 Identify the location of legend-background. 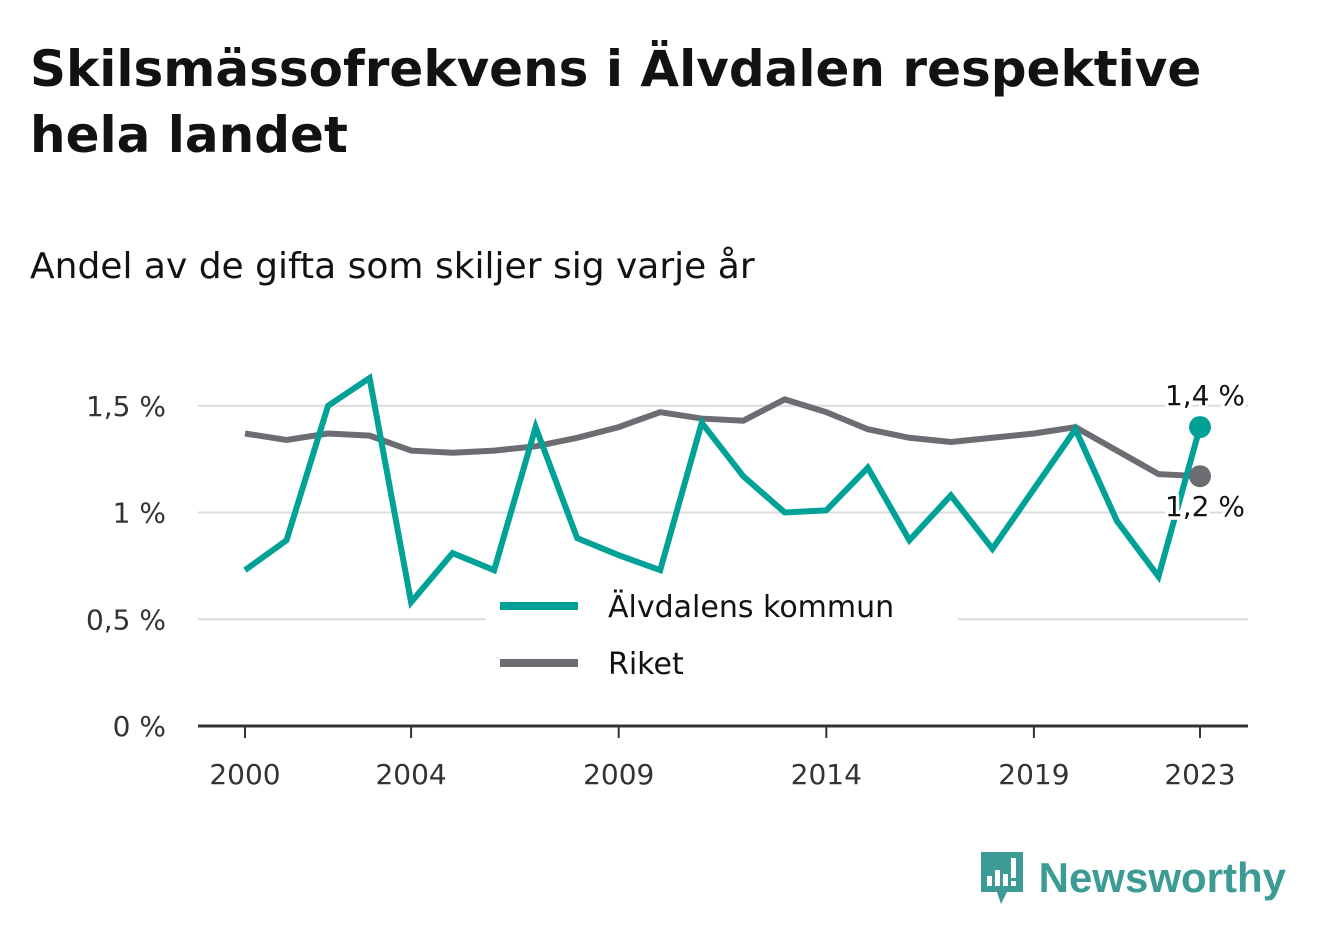
(722, 634).